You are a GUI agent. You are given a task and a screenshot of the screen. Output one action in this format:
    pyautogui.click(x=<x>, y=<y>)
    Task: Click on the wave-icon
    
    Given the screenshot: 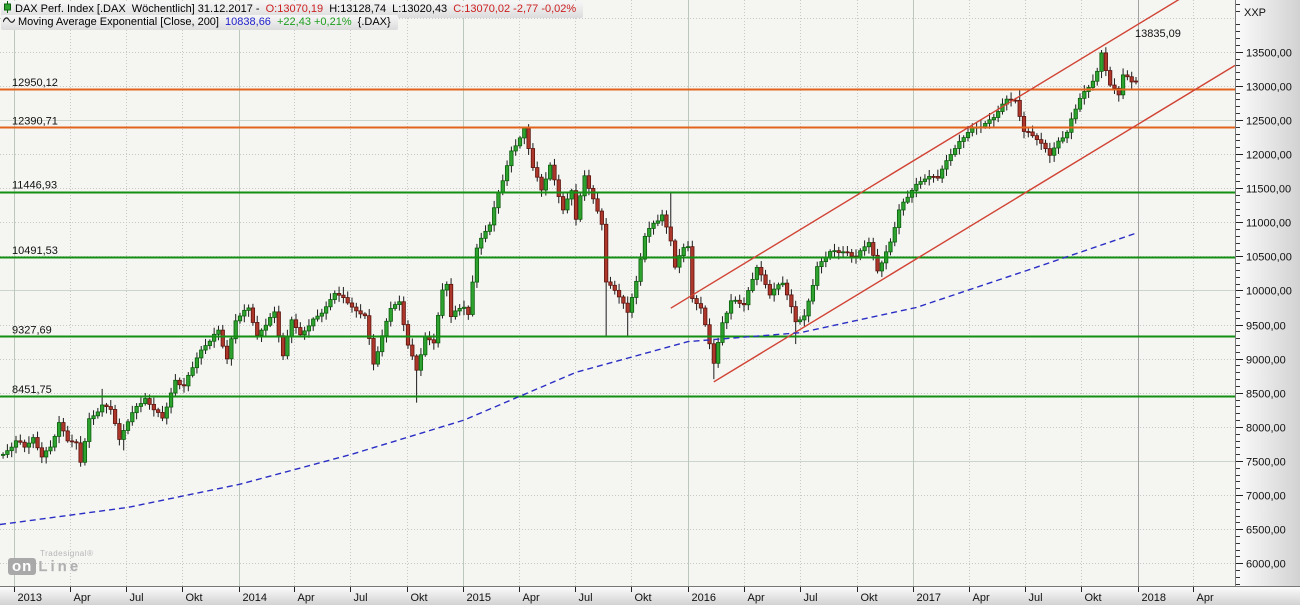 What is the action you would take?
    pyautogui.click(x=9, y=22)
    